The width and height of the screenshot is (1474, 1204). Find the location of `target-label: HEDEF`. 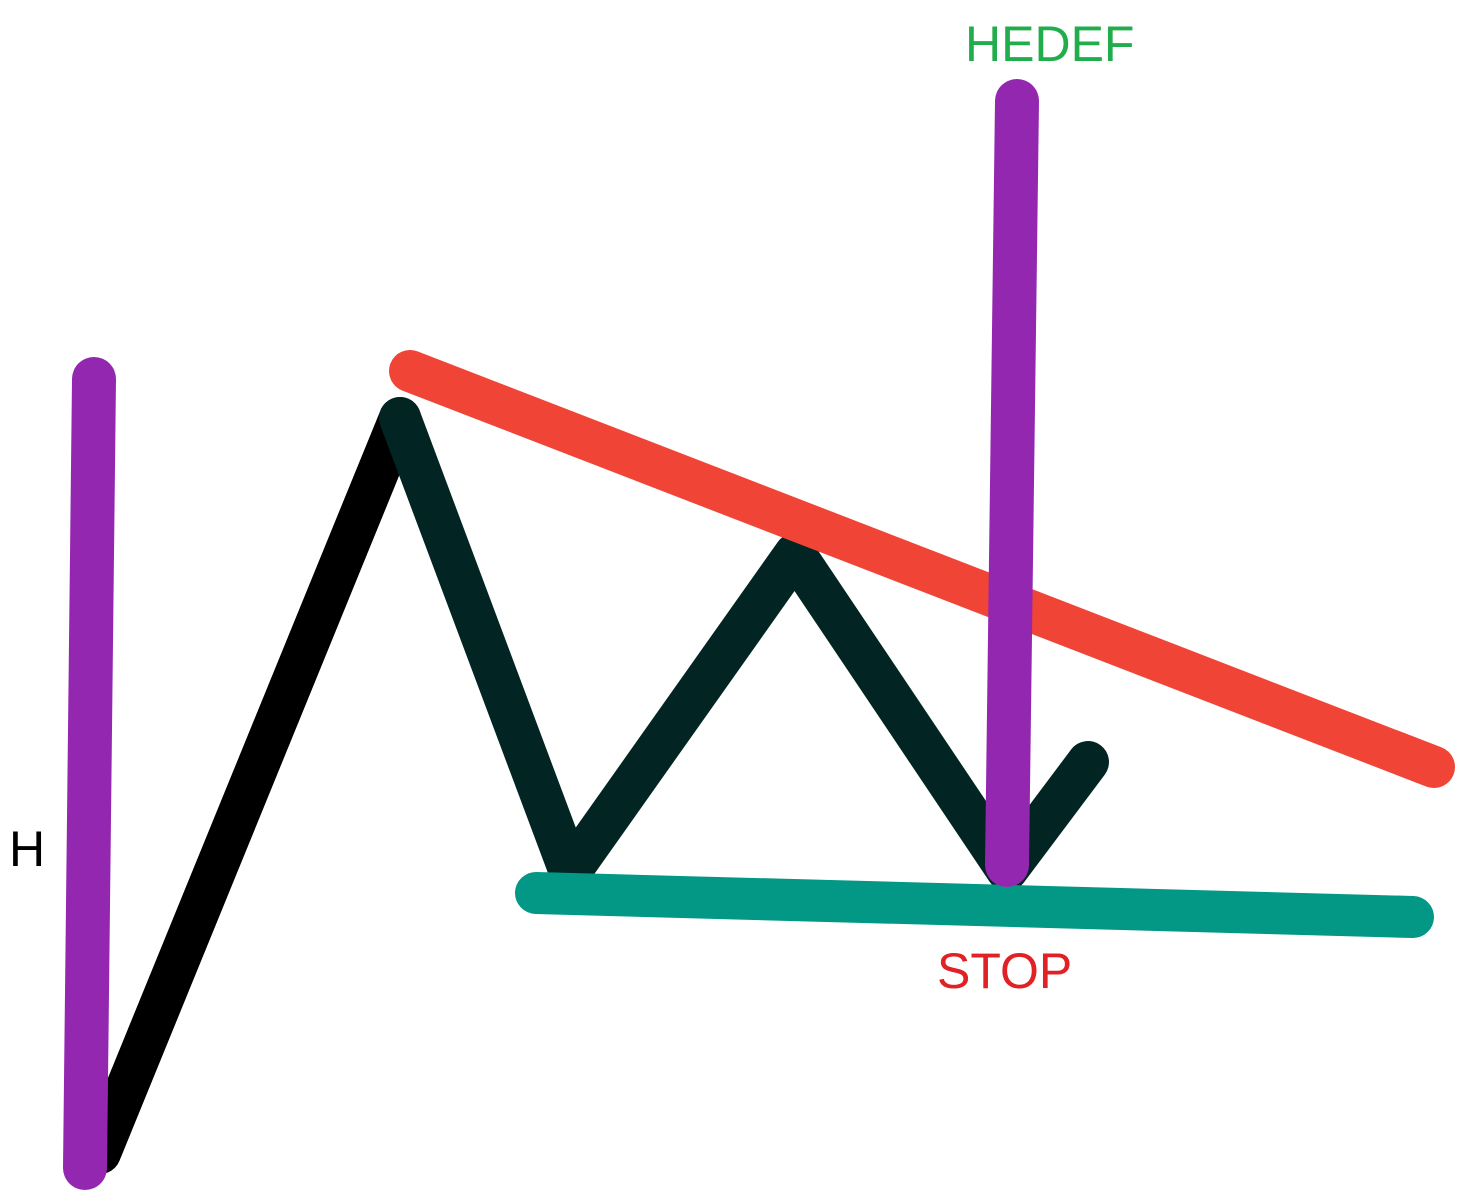

target-label: HEDEF is located at coordinates (1049, 44).